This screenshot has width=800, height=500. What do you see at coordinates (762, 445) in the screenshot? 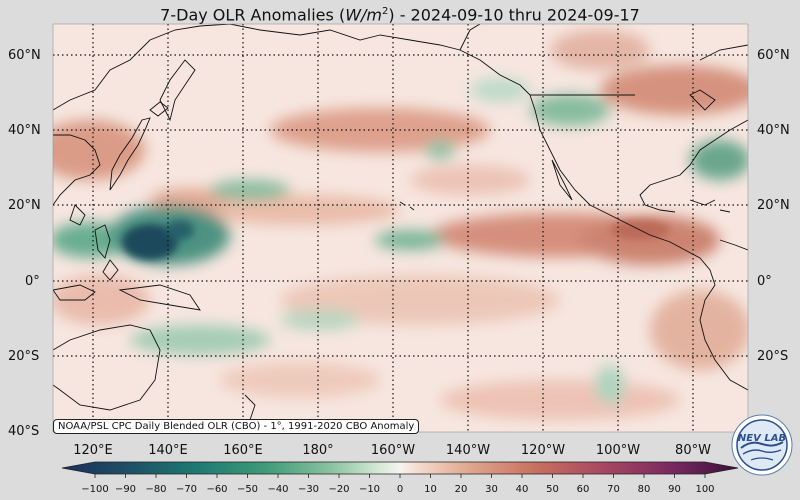
I see `nevlab-logo: NEV LAB` at bounding box center [762, 445].